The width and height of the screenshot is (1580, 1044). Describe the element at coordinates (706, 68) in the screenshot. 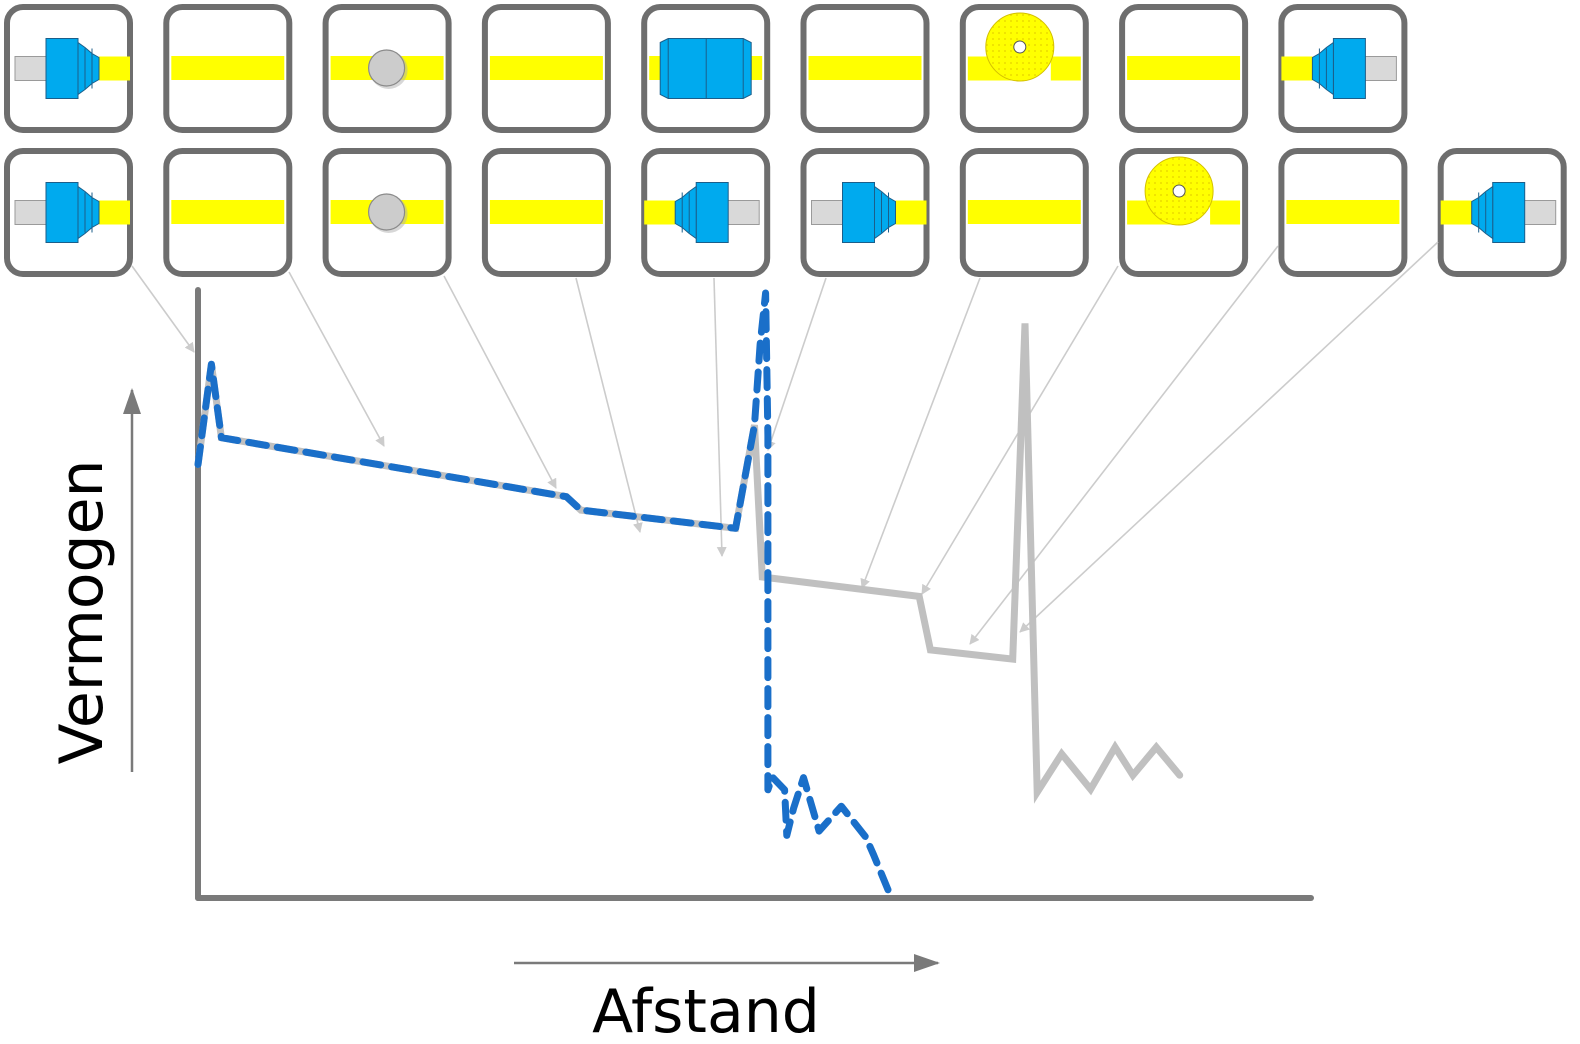

I see `component-tile-coupler` at that location.